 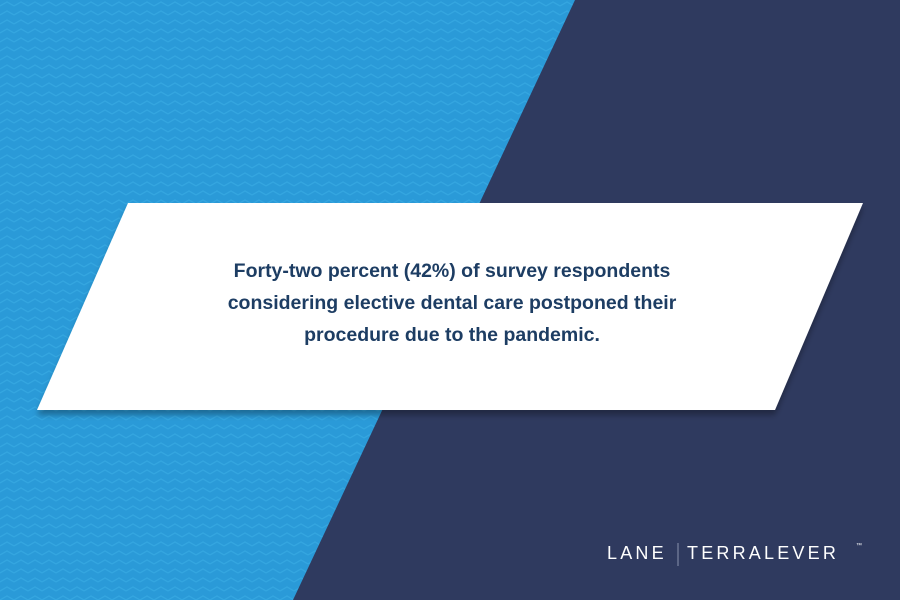 I want to click on logo-trademark: ™, so click(x=859, y=545).